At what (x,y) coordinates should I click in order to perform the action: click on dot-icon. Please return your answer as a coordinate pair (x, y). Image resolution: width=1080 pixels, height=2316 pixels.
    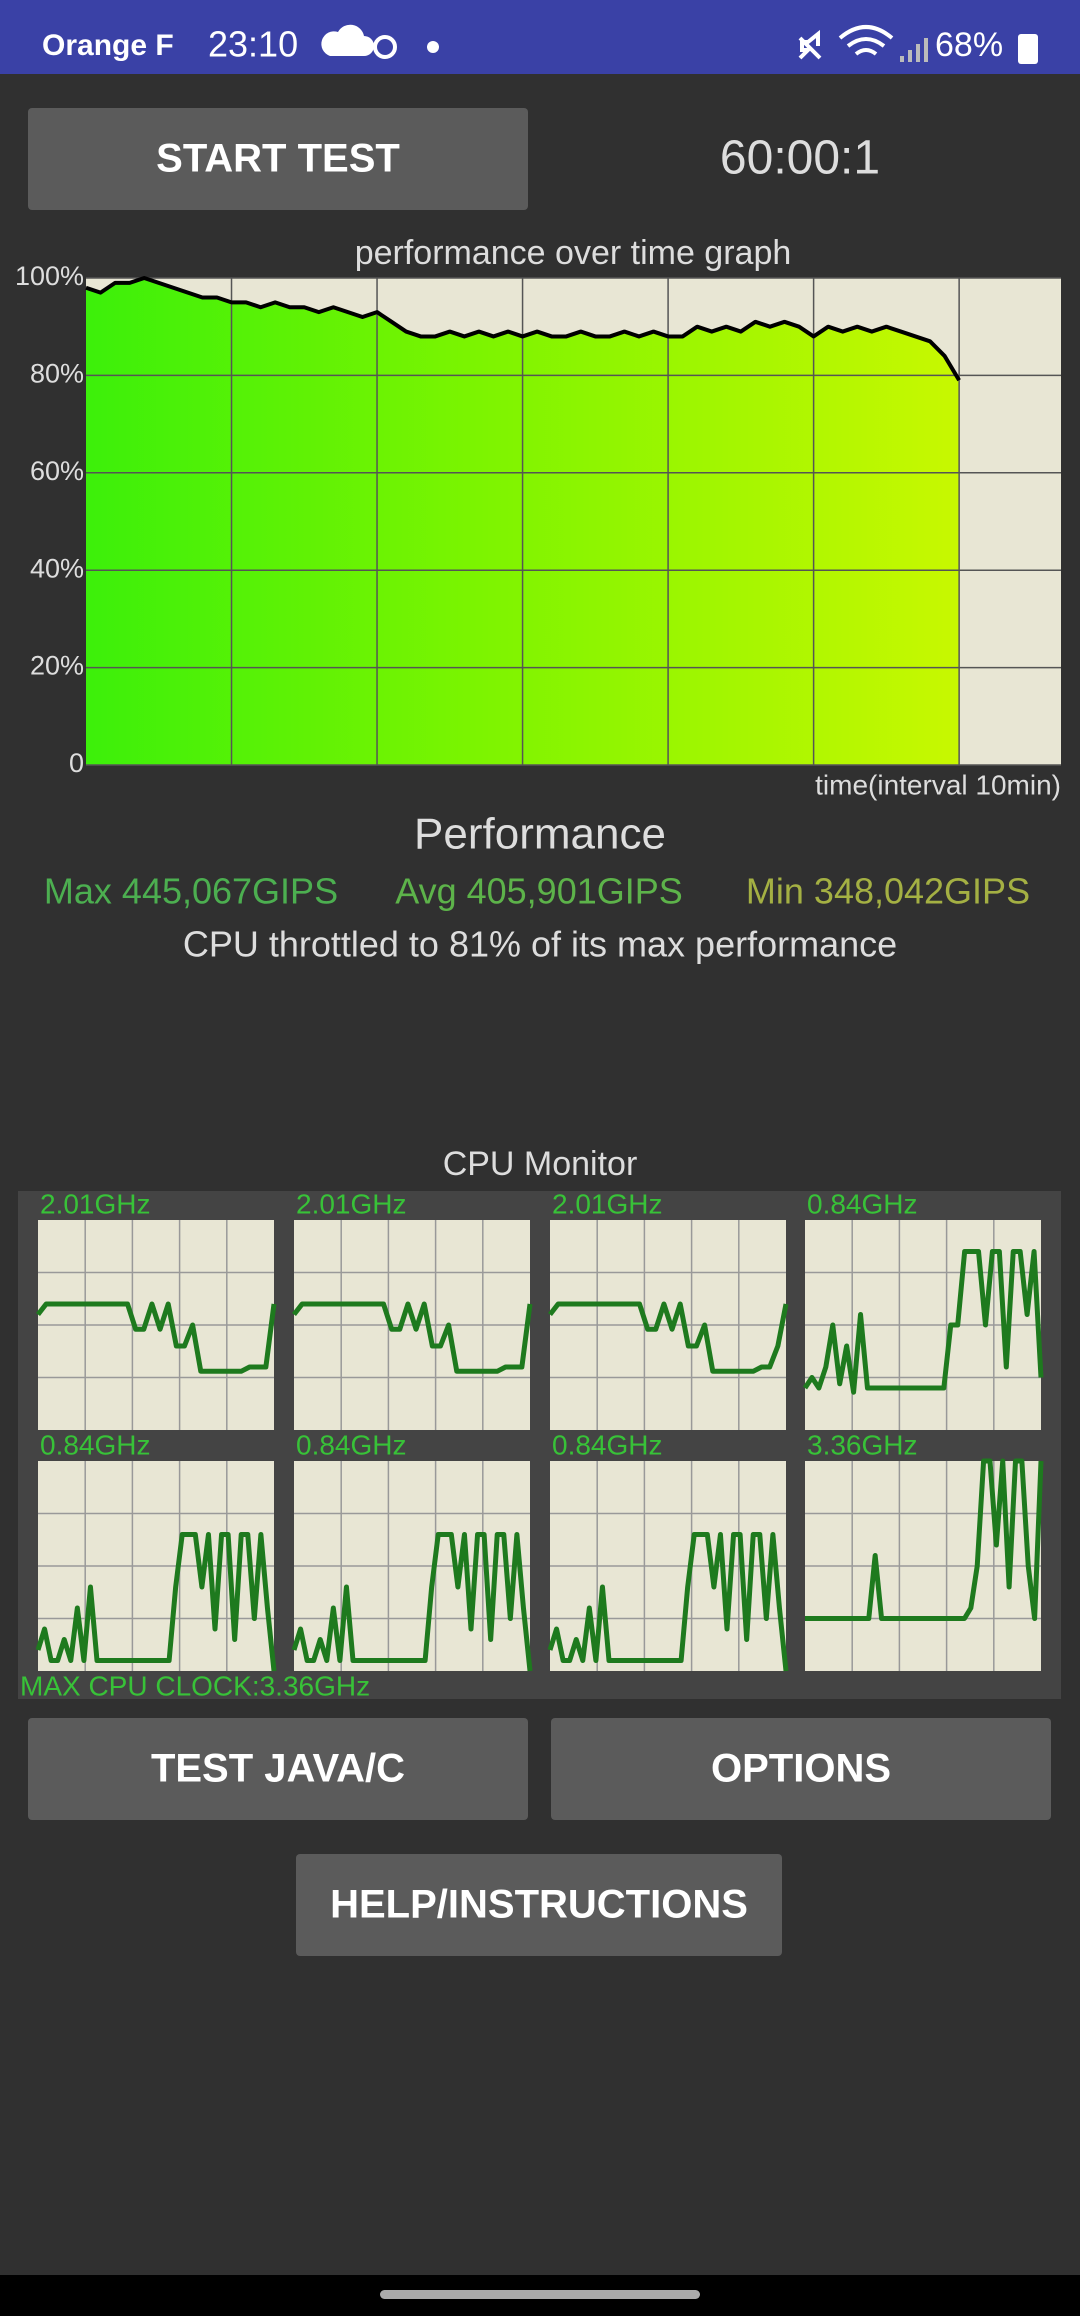
    Looking at the image, I should click on (433, 47).